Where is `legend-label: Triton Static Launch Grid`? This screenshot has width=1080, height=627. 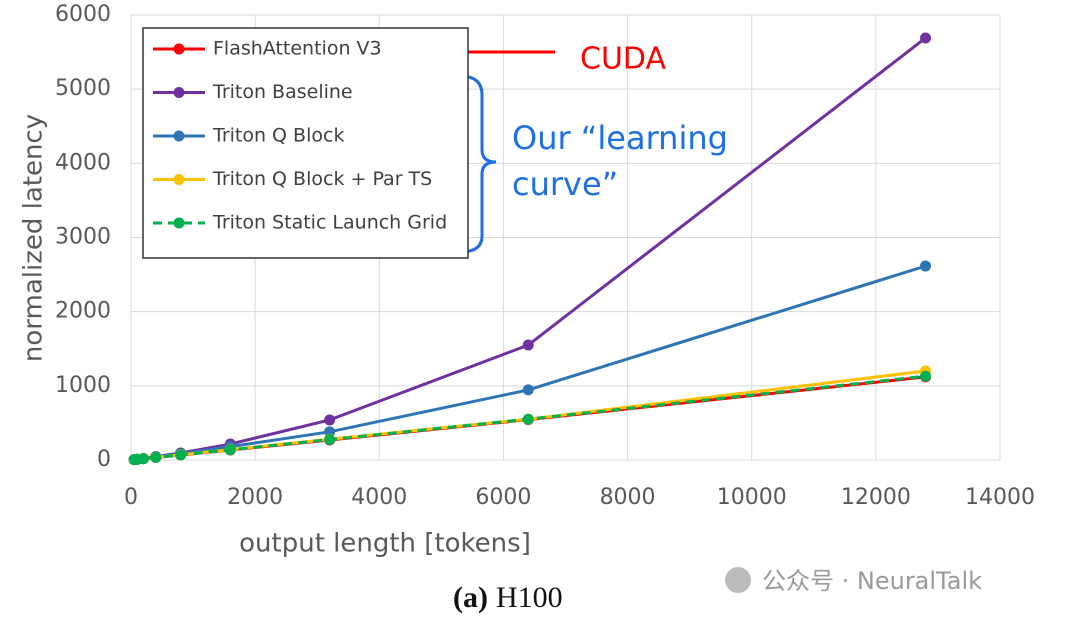 legend-label: Triton Static Launch Grid is located at coordinates (329, 223).